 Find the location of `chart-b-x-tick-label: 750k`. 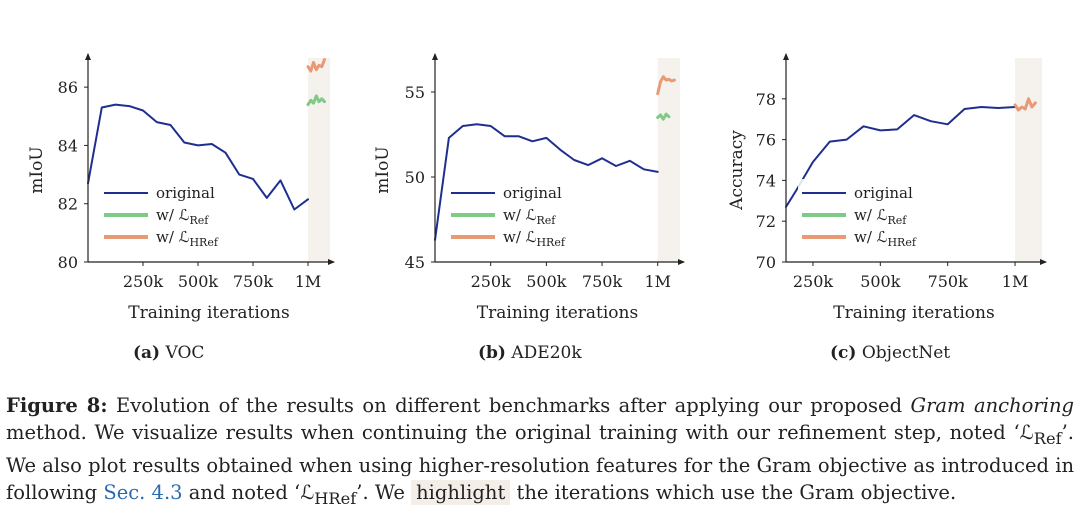

chart-b-x-tick-label: 750k is located at coordinates (602, 281).